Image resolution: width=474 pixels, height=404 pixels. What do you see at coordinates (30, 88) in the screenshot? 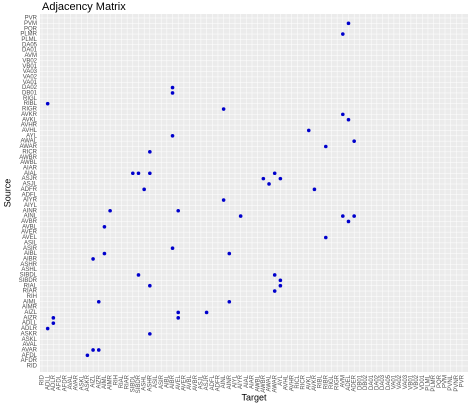
I see `y-tick-label: DA02` at bounding box center [30, 88].